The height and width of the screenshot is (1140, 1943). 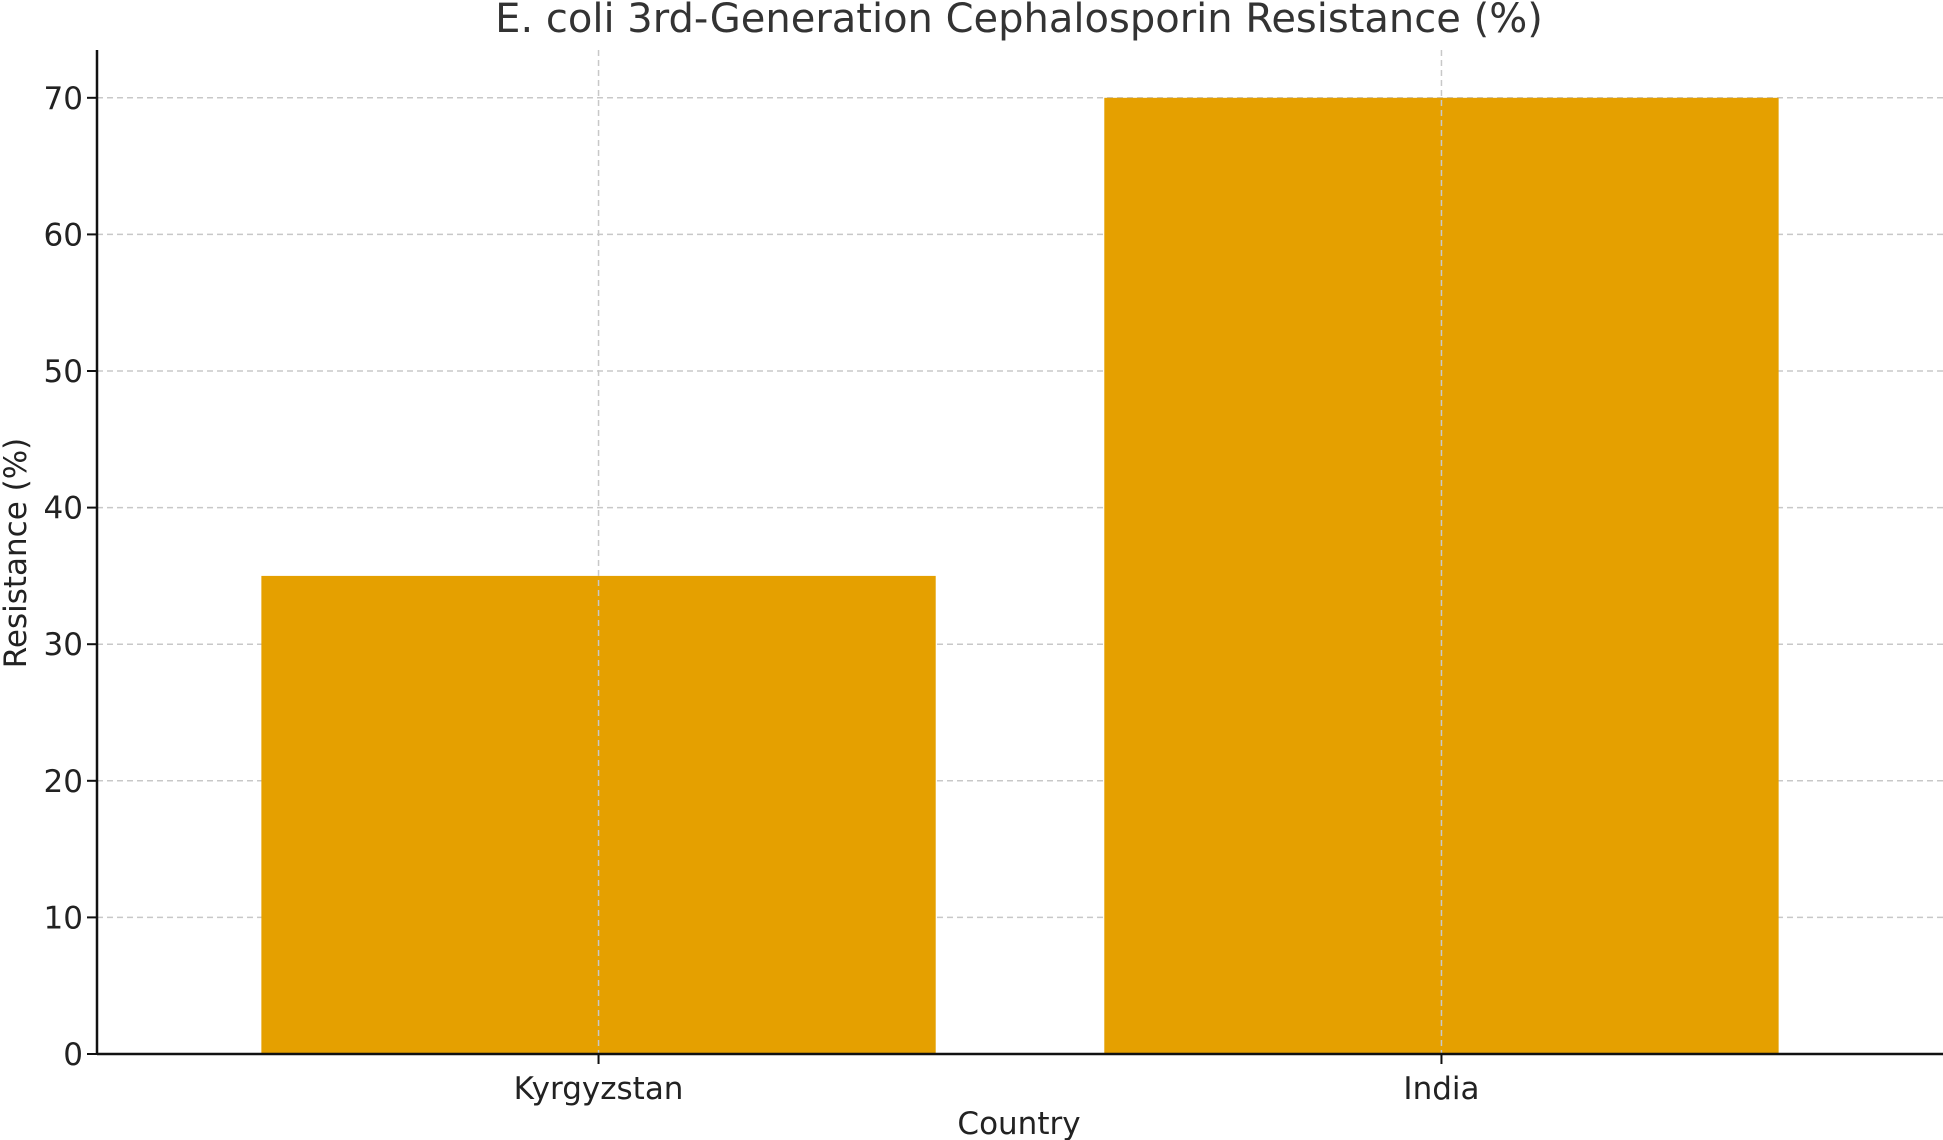 What do you see at coordinates (70, 577) in the screenshot?
I see `y-ticks: 0 10 20 30 40 50 60 70` at bounding box center [70, 577].